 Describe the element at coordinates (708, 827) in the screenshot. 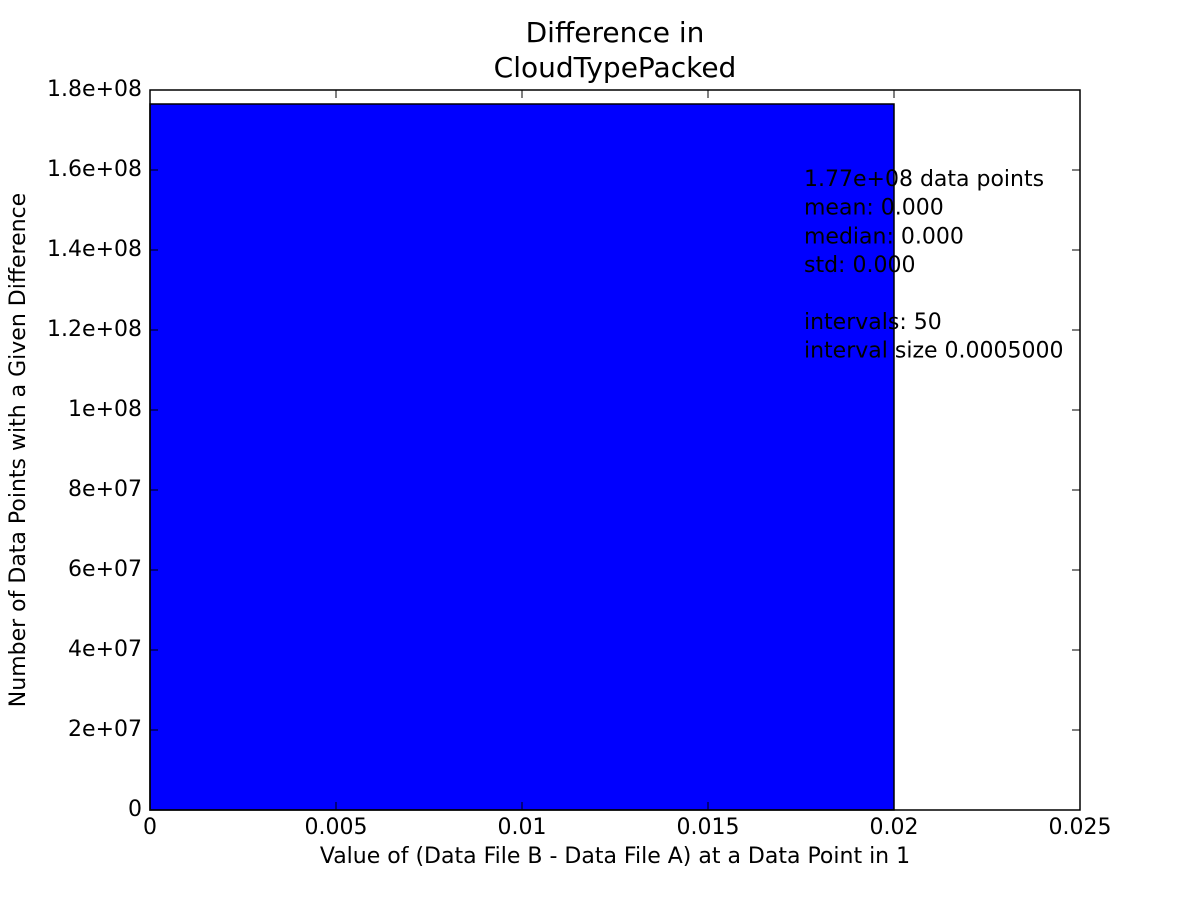

I see `x-tick-label: 0.015` at that location.